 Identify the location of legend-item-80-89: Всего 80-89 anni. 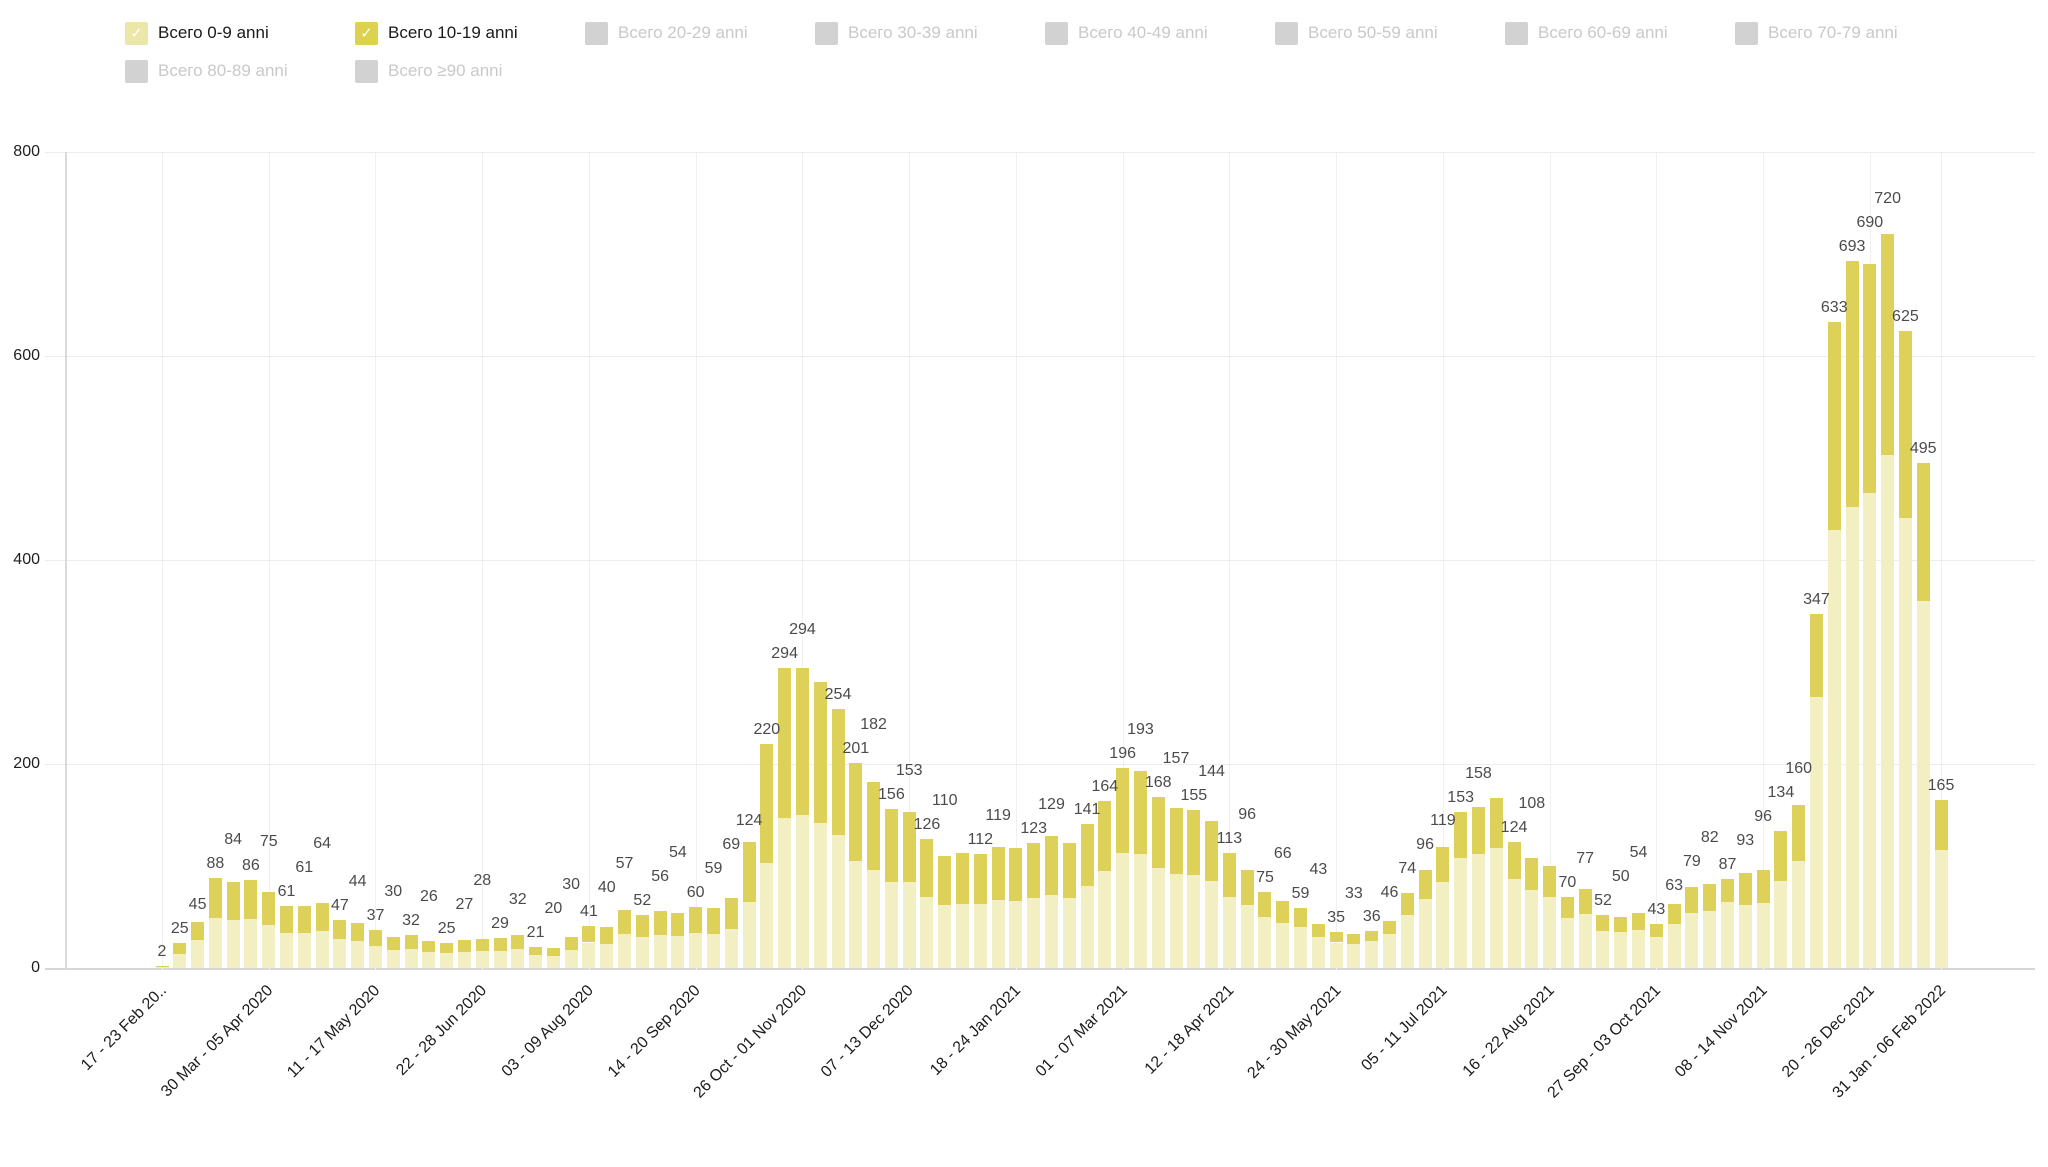
(240, 71).